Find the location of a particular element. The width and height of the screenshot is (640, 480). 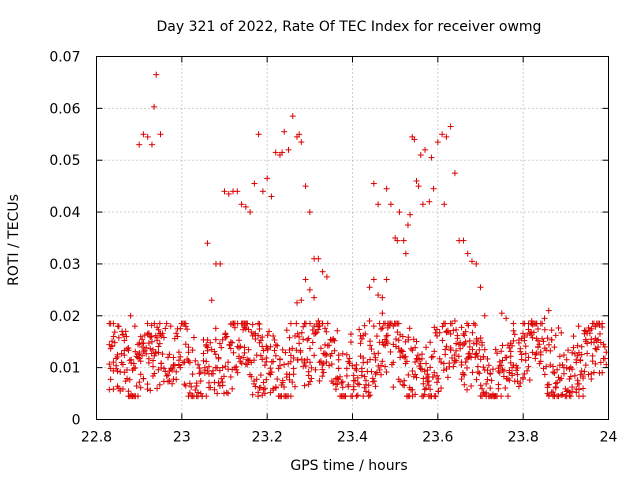

x-tick-label: 23.2 is located at coordinates (267, 438).